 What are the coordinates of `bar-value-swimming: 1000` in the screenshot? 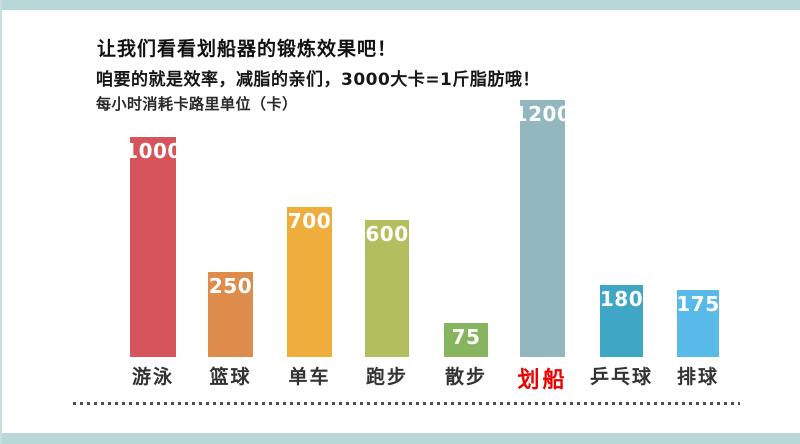 It's located at (153, 151).